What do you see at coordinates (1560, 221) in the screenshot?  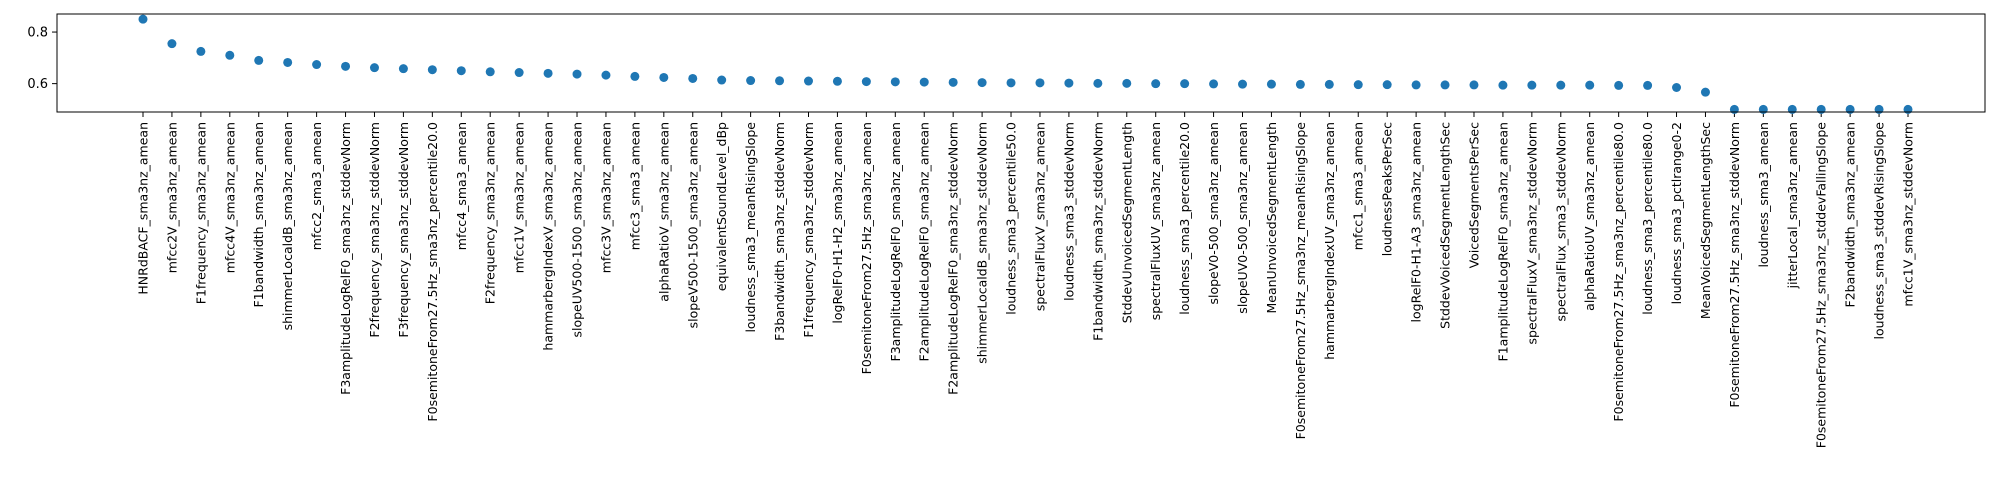 I see `x-tick-label: spectralFlux_sma3_stddevNorm` at bounding box center [1560, 221].